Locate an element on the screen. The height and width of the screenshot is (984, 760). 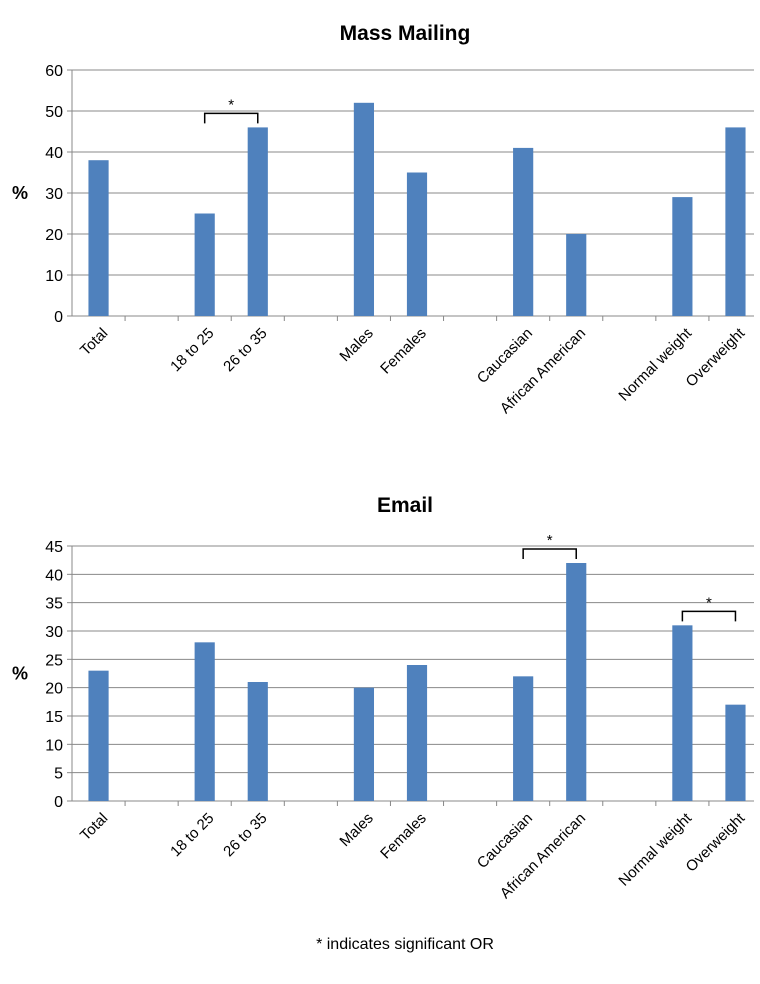
mass-mailing-ylabel: % is located at coordinates (20, 193).